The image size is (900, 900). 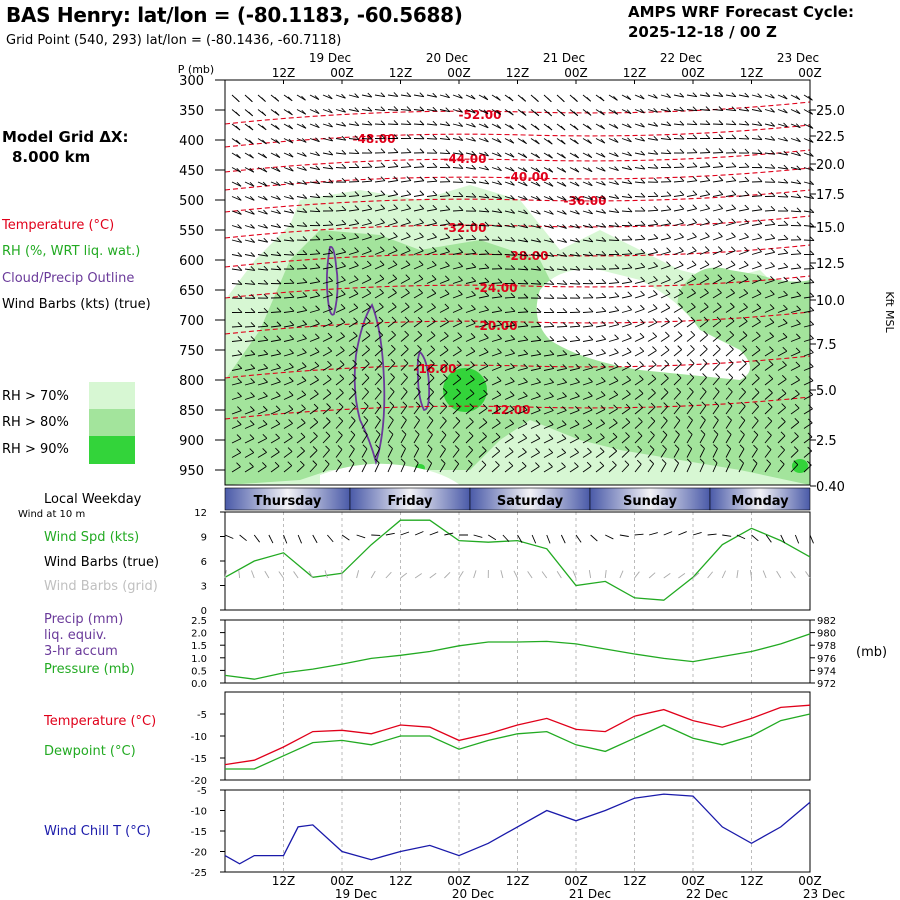 I want to click on pressure-tick-label: 850, so click(x=191, y=411).